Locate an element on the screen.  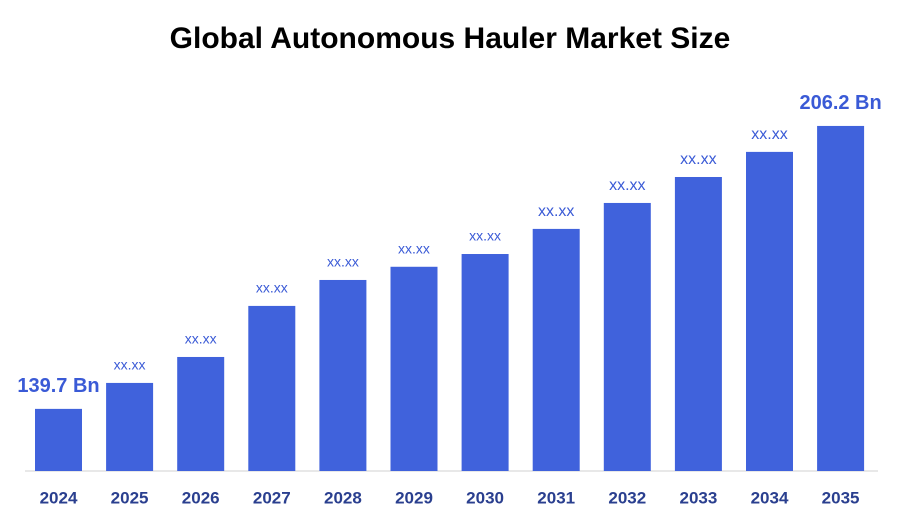
x-tick-label: 2027 is located at coordinates (272, 497).